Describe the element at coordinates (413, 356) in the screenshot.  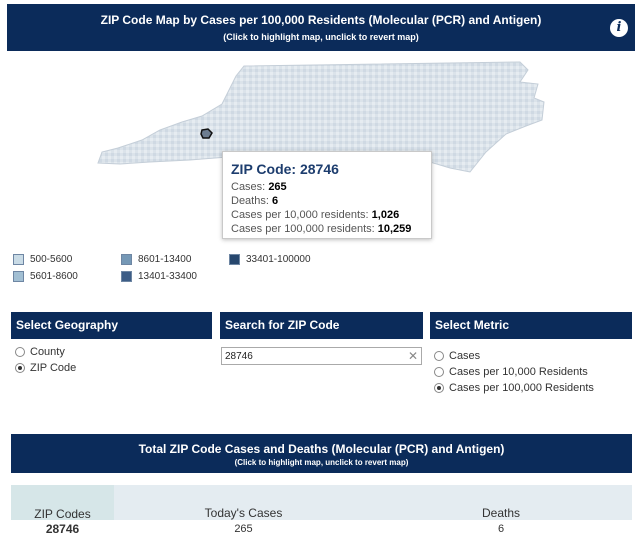
I see `close-icon: ✕` at that location.